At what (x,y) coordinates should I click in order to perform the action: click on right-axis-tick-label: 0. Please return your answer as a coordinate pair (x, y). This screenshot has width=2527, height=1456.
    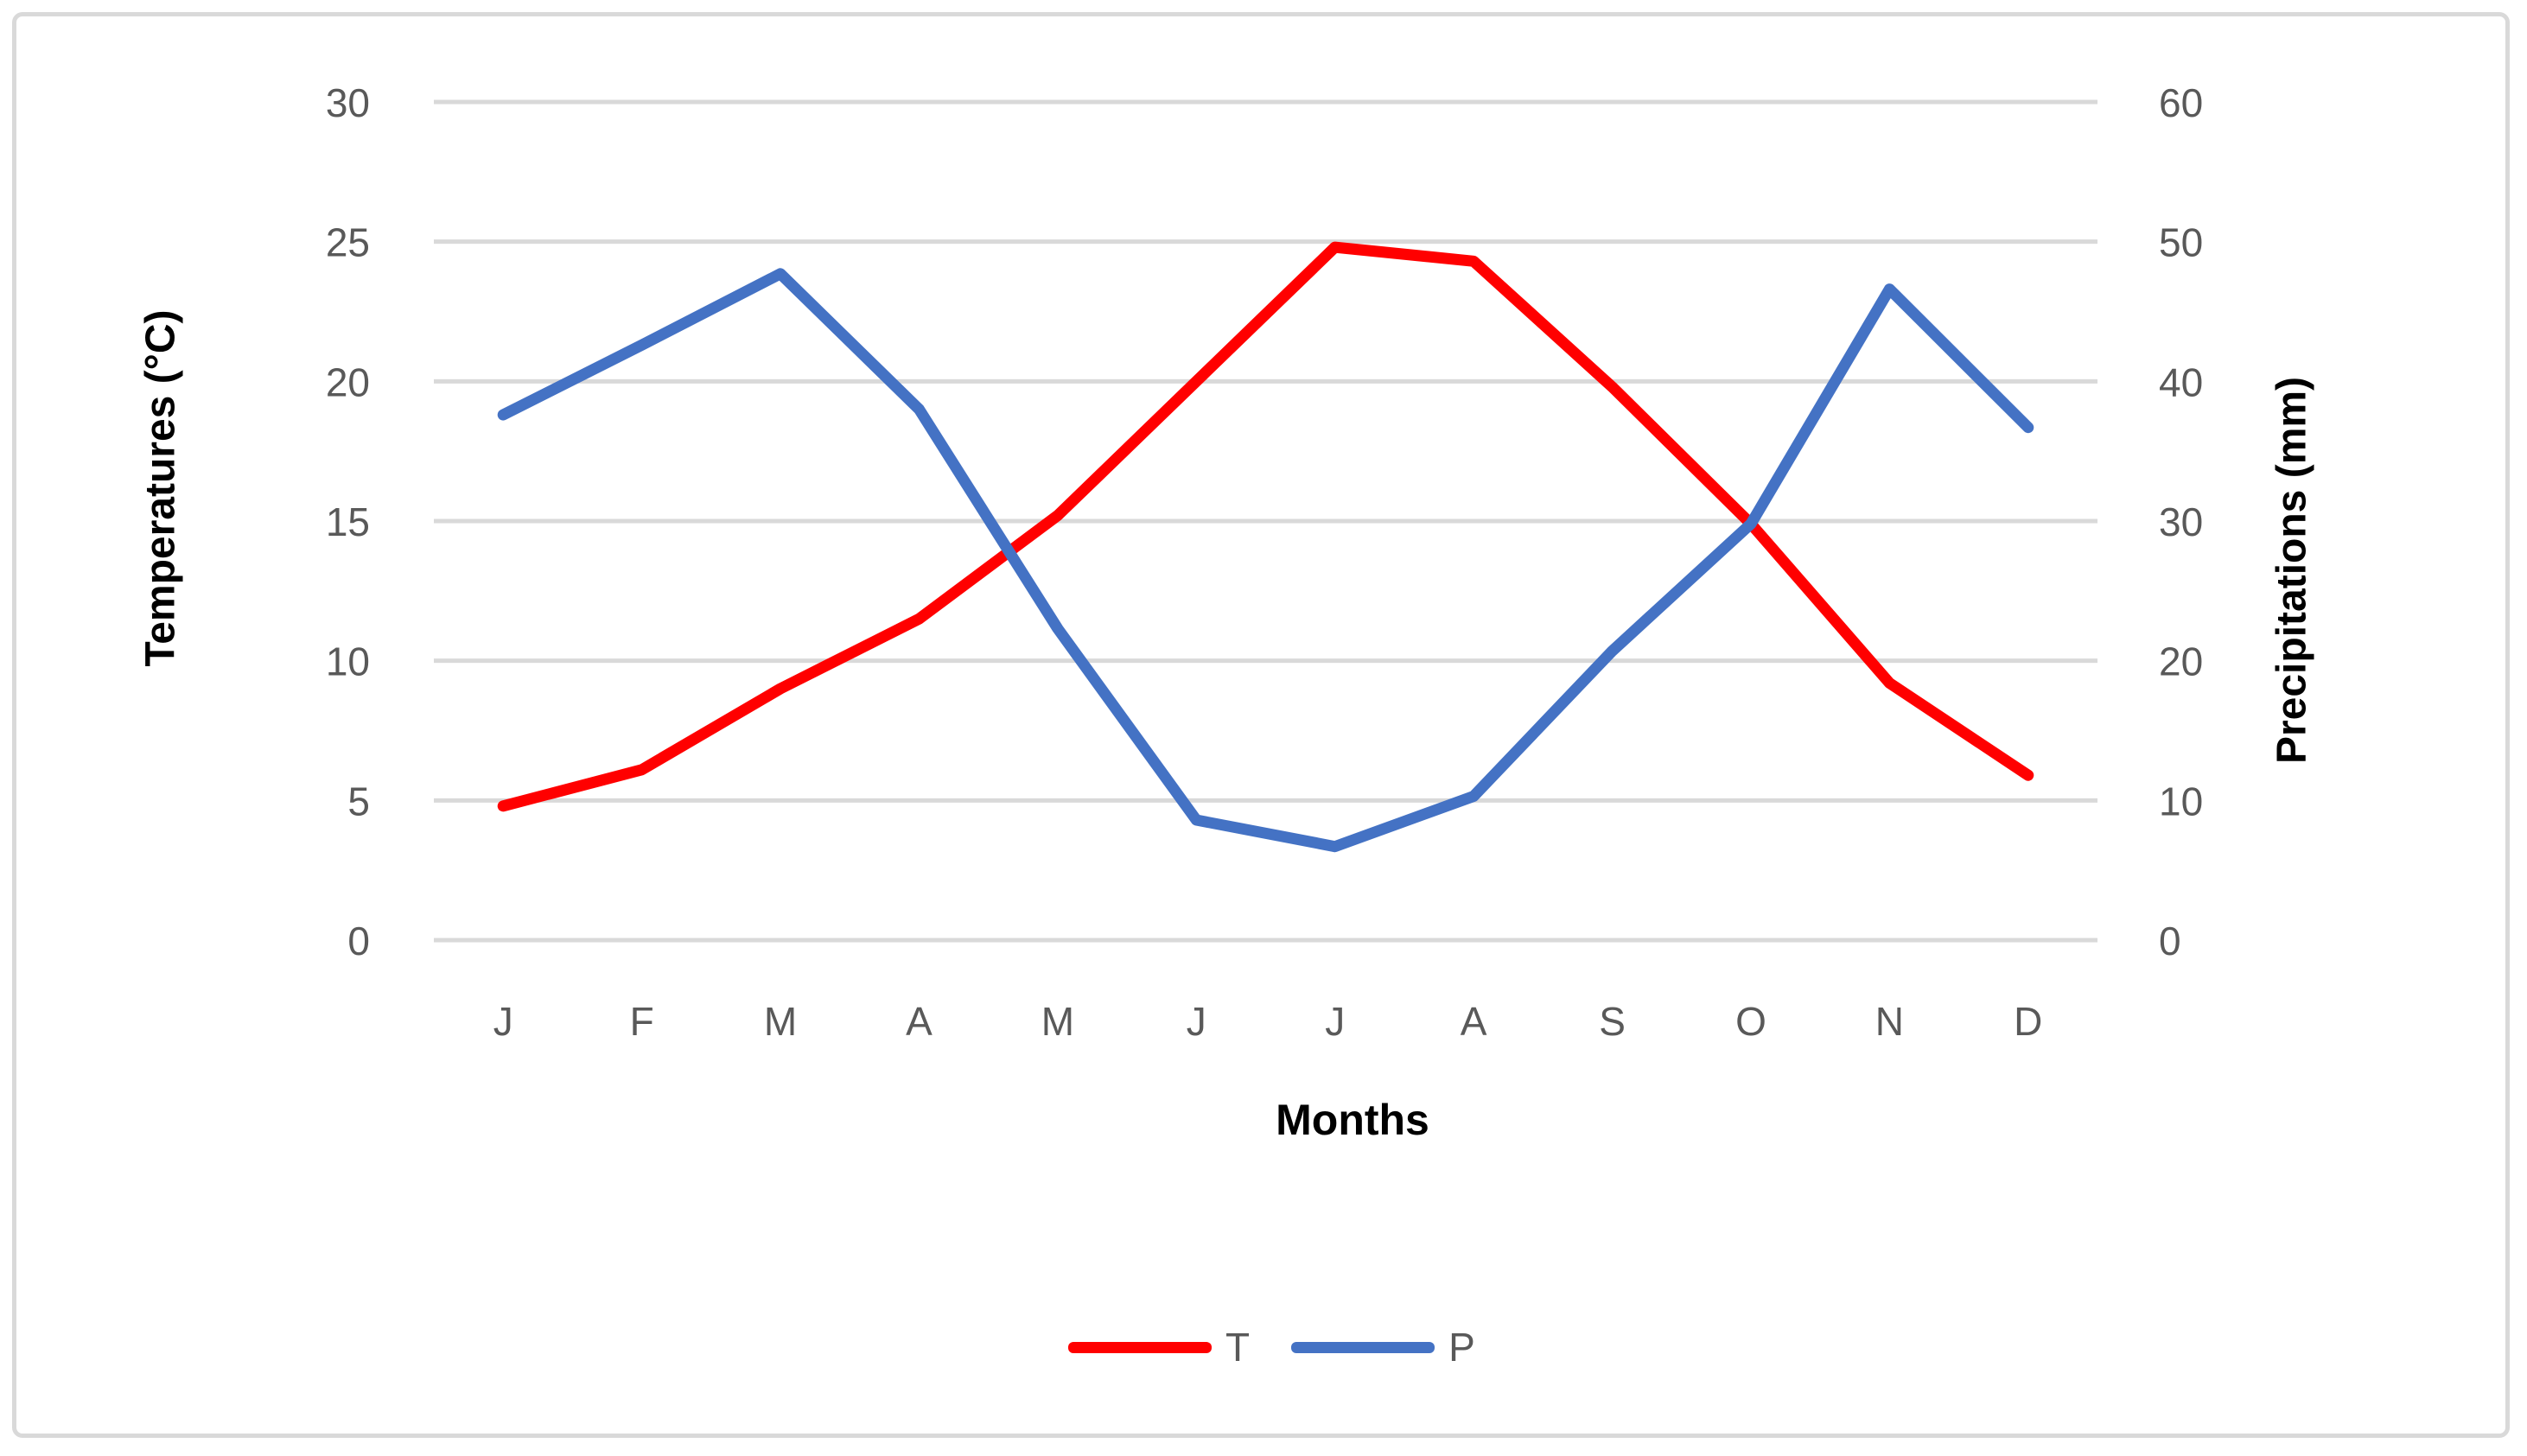
    Looking at the image, I should click on (2170, 941).